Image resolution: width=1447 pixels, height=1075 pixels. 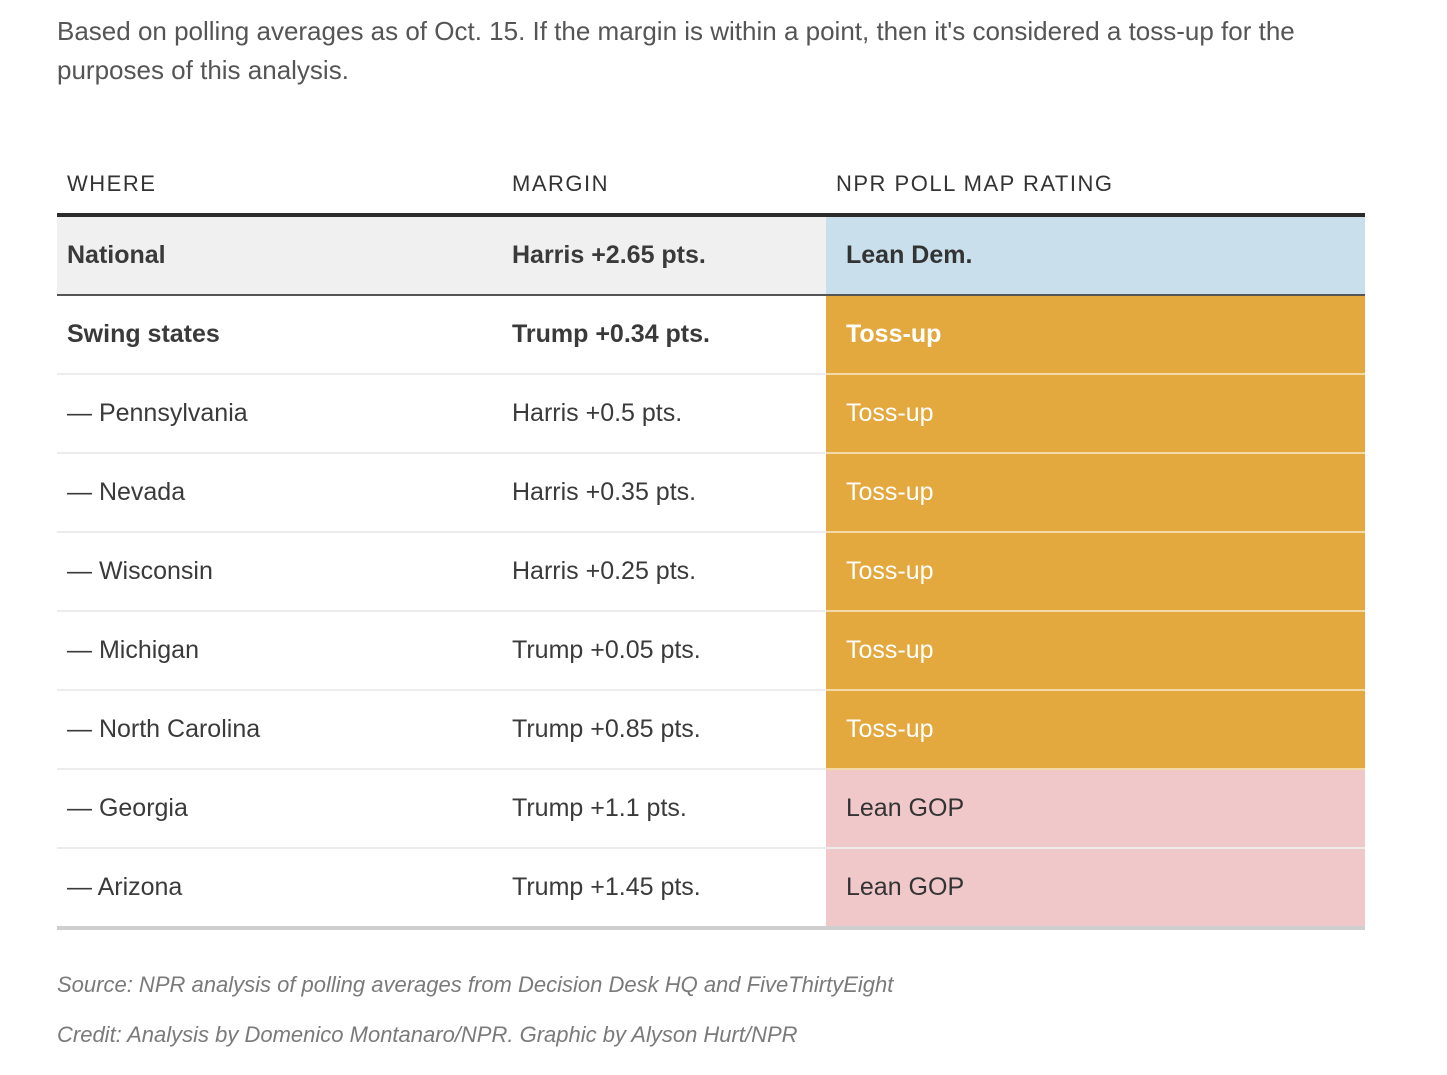 I want to click on cell-where: — Pennsylvania, so click(x=279, y=414).